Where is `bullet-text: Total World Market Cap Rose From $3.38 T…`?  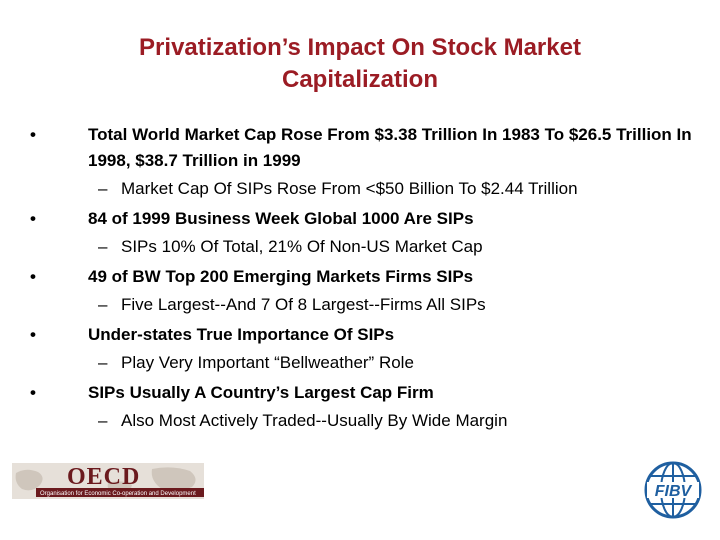
bullet-text: Total World Market Cap Rose From $3.38 T… is located at coordinates (390, 147).